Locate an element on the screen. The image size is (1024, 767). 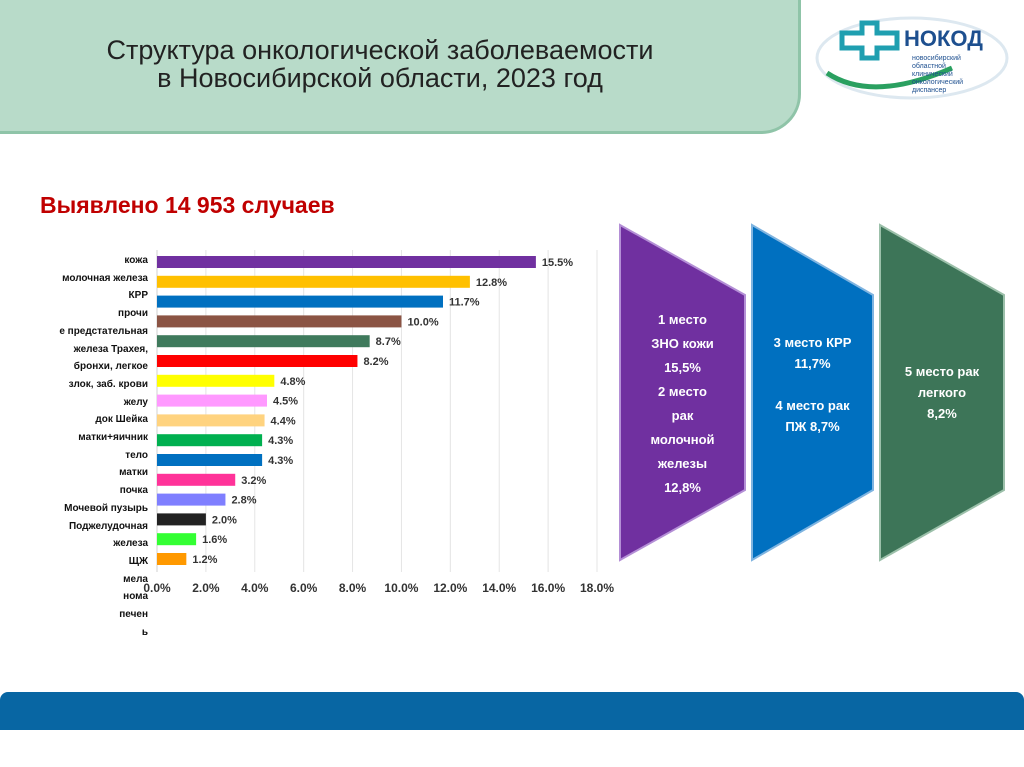
bar-value-label: 3.2% is located at coordinates (253, 481).